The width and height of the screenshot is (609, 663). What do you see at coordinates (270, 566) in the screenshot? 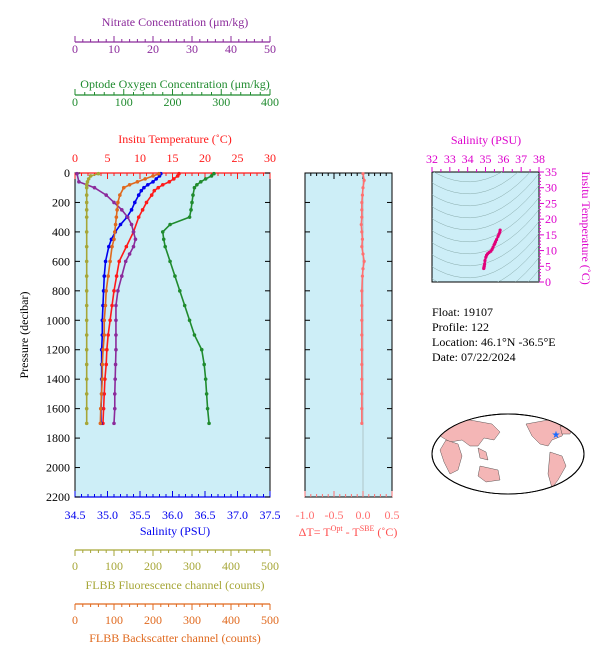
I see `fluorescence-tick-label: 500` at bounding box center [270, 566].